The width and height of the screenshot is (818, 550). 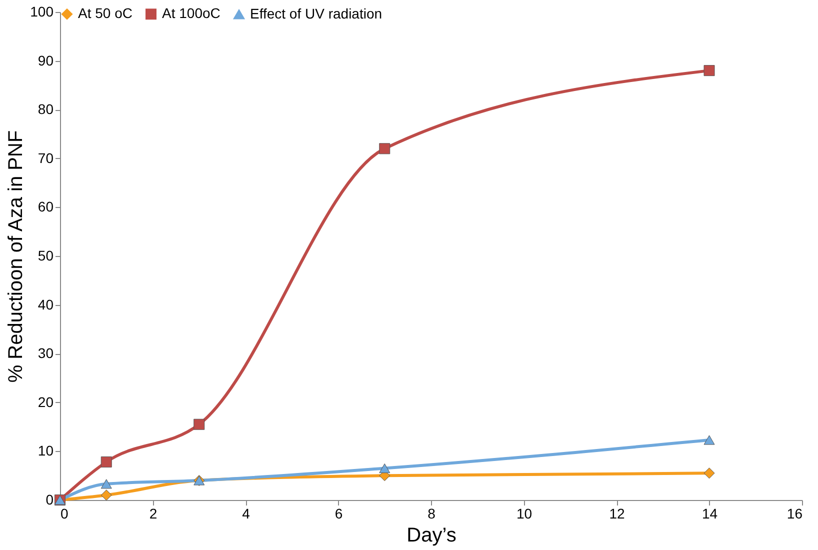 What do you see at coordinates (46, 60) in the screenshot?
I see `y-tick-label: 90` at bounding box center [46, 60].